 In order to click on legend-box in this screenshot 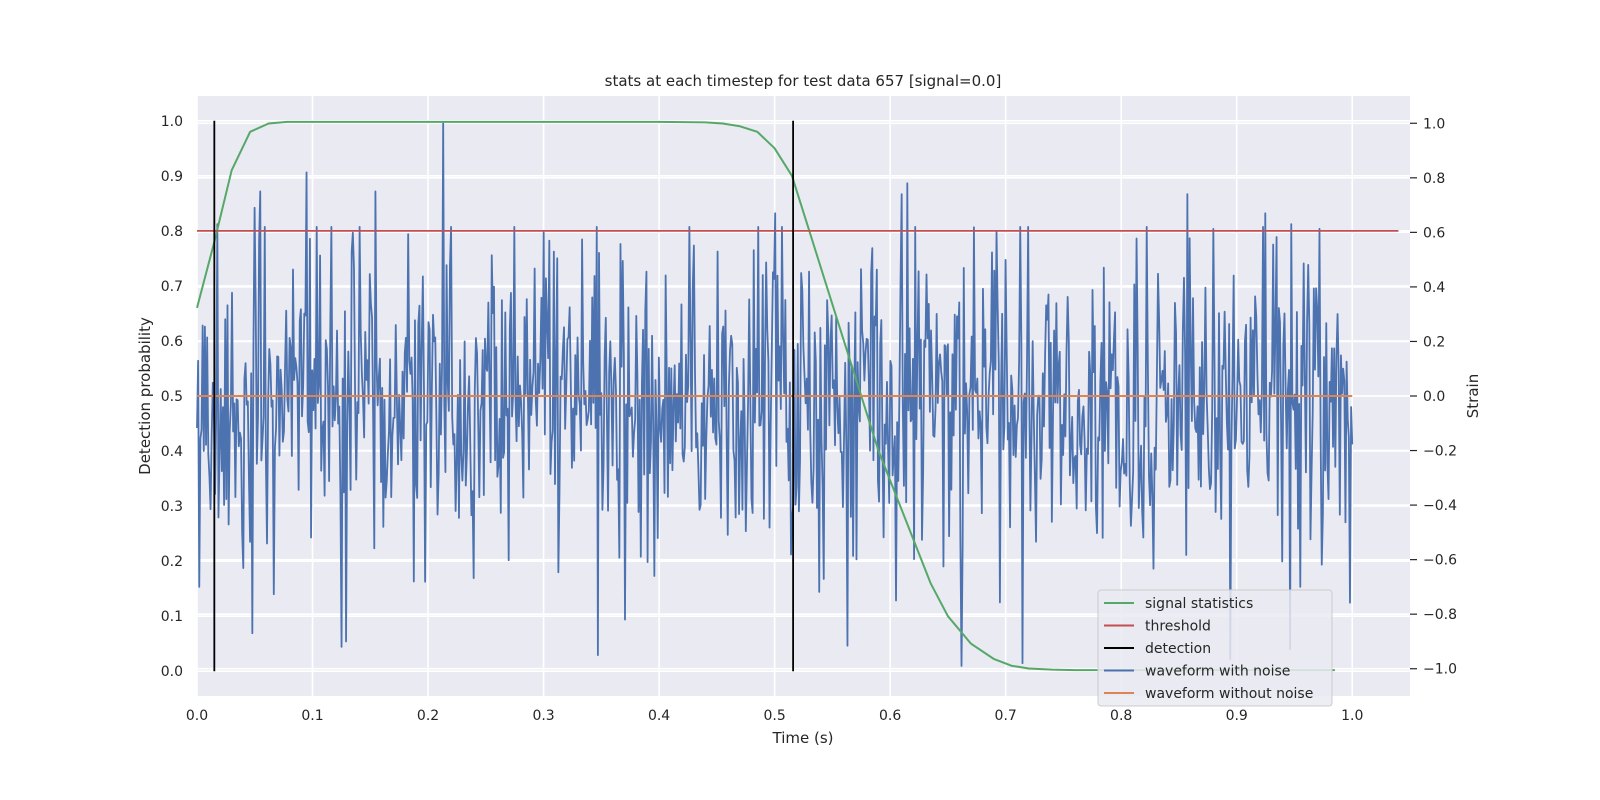, I will do `click(1215, 648)`.